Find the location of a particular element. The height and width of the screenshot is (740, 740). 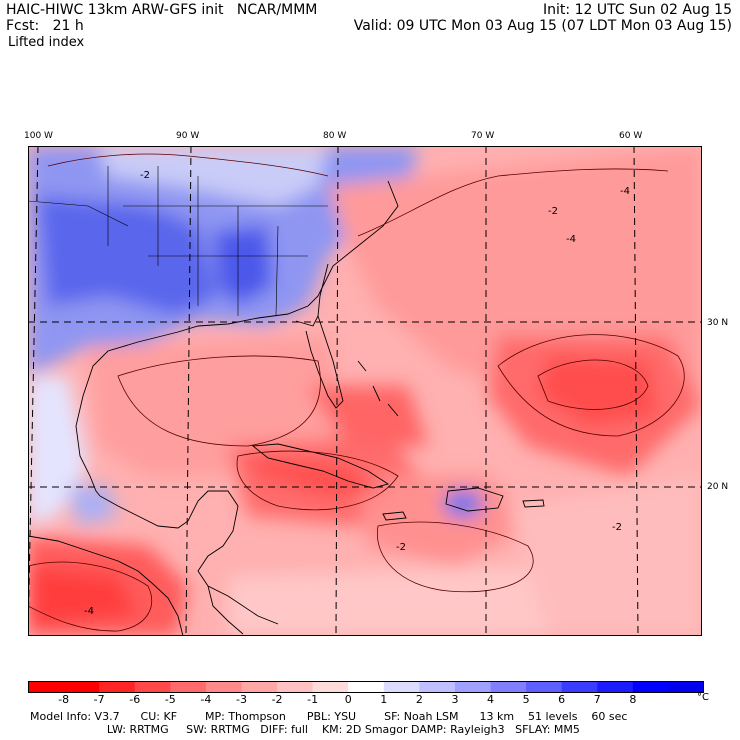

colorbar-tick-label: -5 is located at coordinates (170, 699).